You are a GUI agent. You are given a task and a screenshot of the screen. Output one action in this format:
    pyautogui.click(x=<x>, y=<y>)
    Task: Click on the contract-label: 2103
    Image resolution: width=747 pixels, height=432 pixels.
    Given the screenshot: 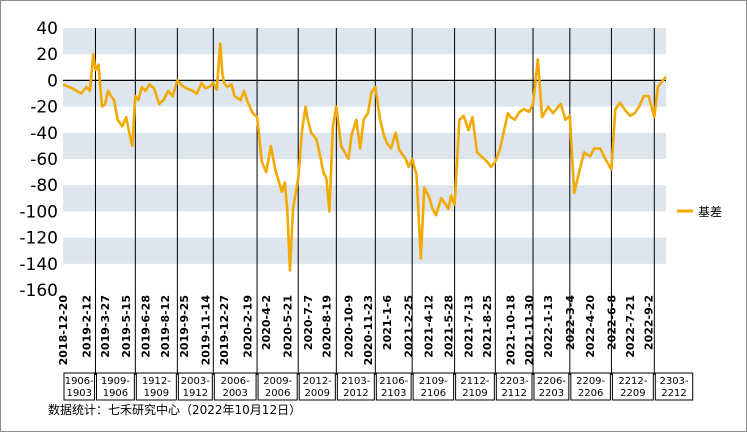 What is the action you would take?
    pyautogui.click(x=393, y=393)
    